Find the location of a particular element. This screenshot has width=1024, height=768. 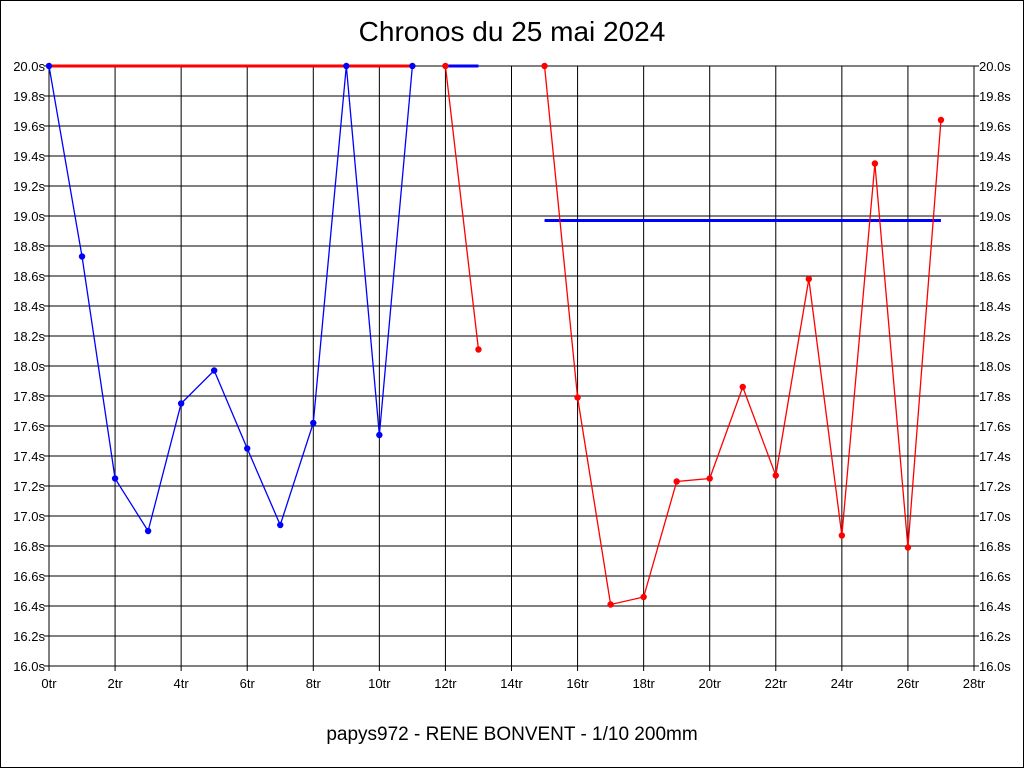

x-tick-label: 0tr is located at coordinates (49, 683).